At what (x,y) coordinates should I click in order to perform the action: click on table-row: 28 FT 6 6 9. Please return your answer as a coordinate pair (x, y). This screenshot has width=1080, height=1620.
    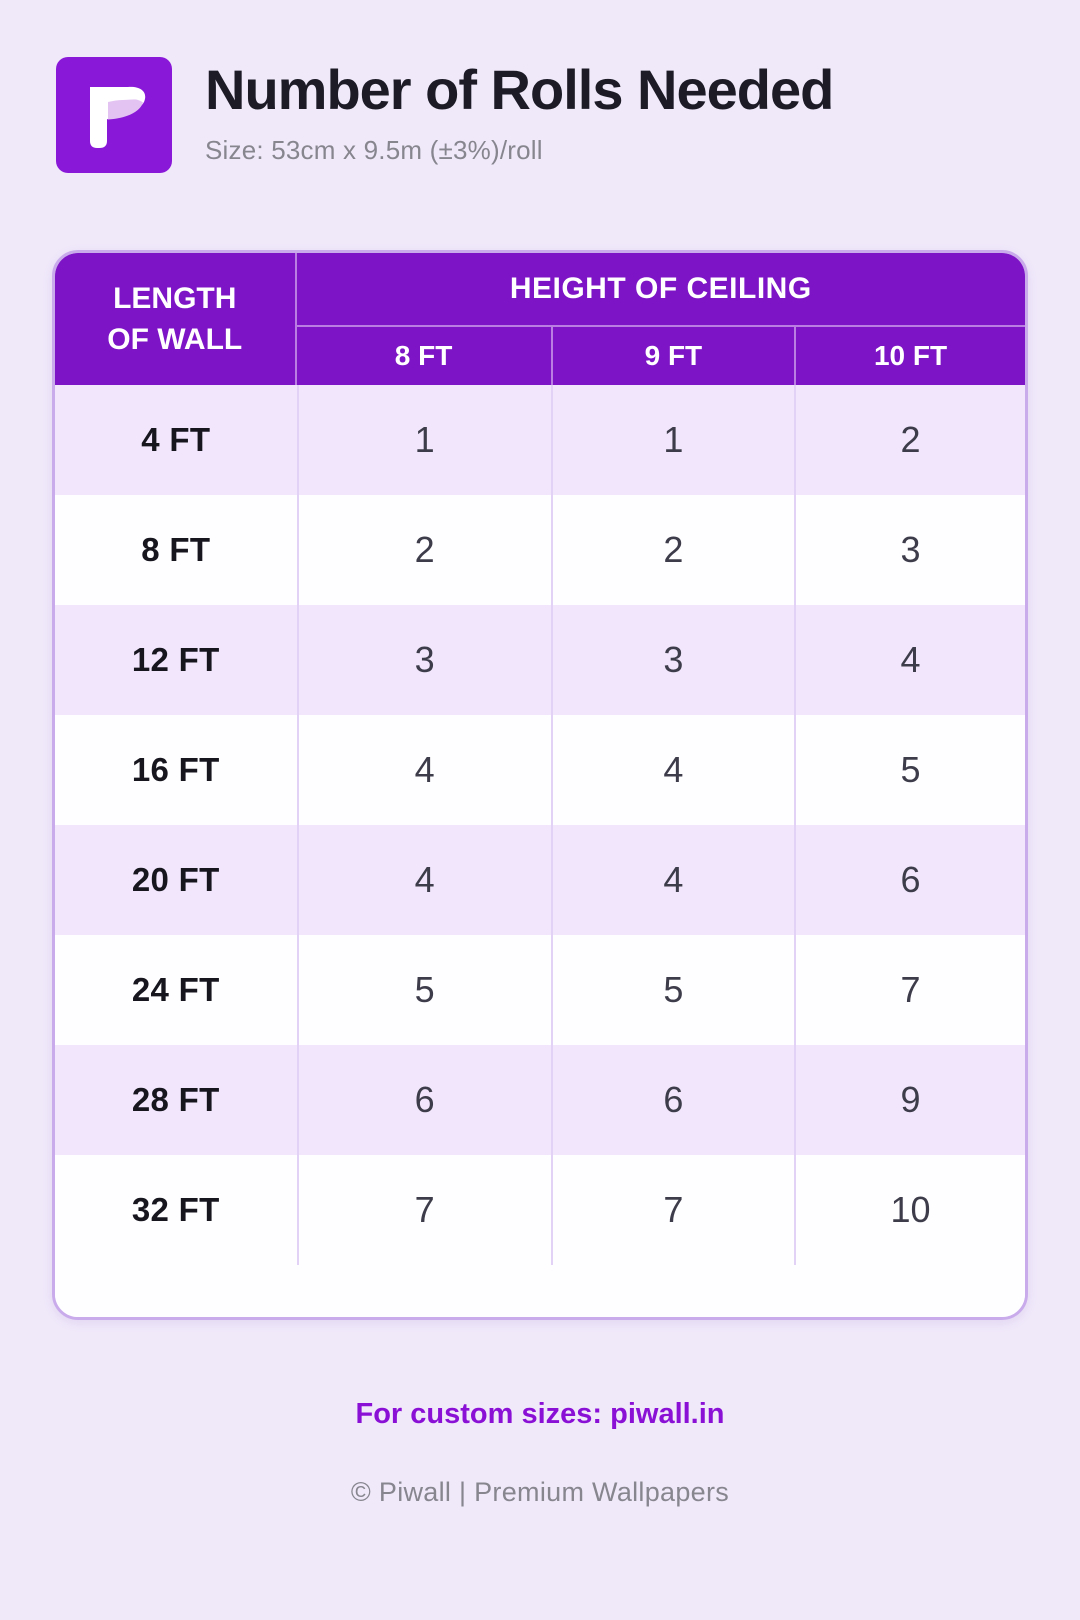
    Looking at the image, I should click on (540, 1100).